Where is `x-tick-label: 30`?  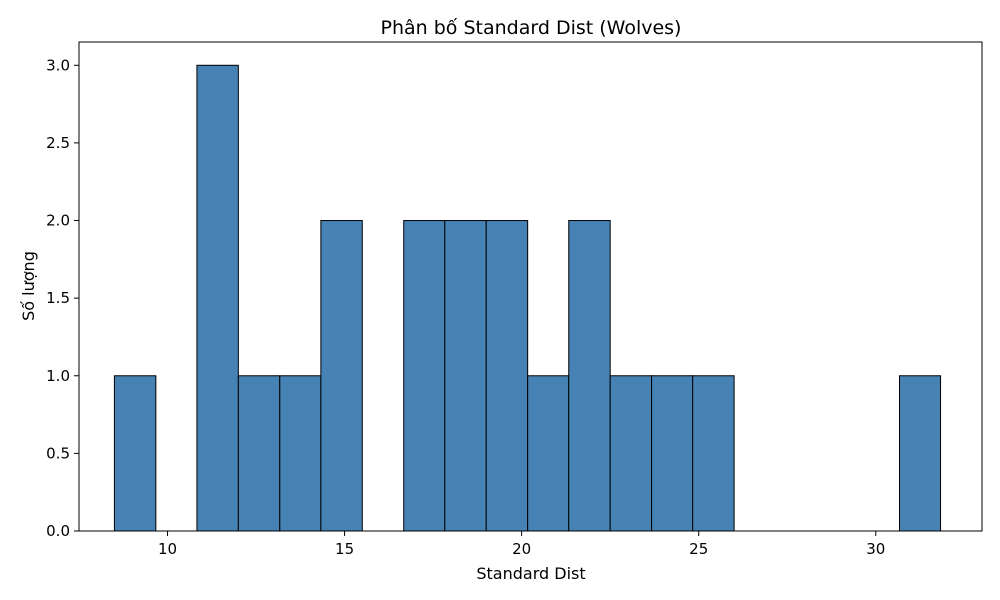 x-tick-label: 30 is located at coordinates (875, 549).